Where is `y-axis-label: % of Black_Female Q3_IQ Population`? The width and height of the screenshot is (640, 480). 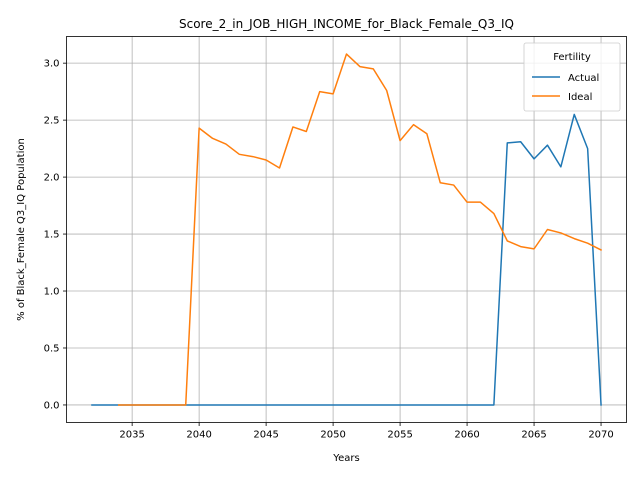 y-axis-label: % of Black_Female Q3_IQ Population is located at coordinates (21, 229).